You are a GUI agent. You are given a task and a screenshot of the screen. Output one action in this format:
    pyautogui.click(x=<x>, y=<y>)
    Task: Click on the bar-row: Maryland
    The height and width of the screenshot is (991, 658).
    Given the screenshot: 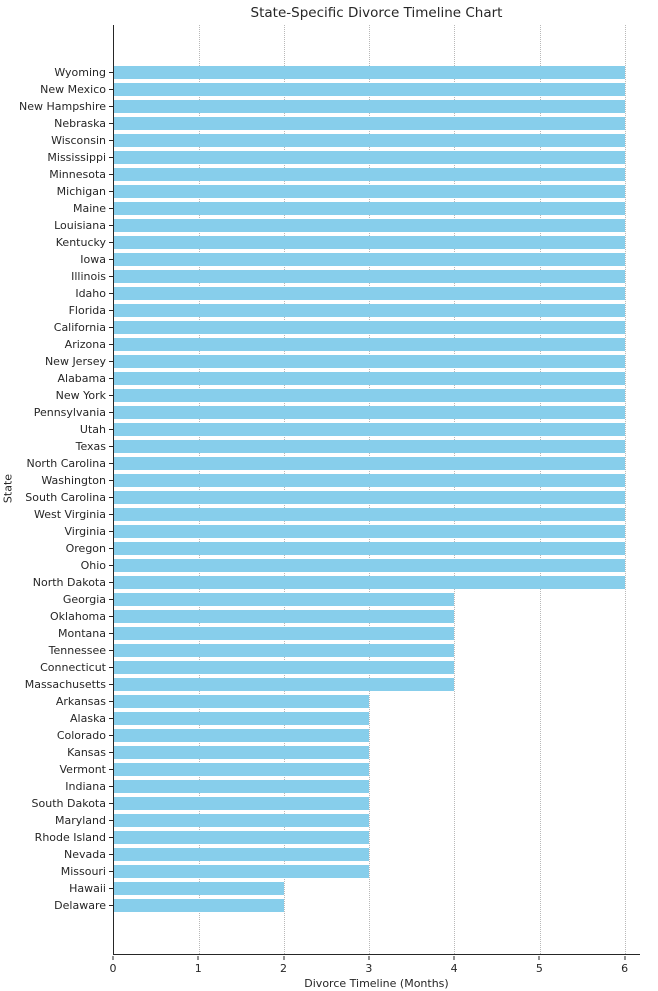 What is the action you would take?
    pyautogui.click(x=347, y=820)
    